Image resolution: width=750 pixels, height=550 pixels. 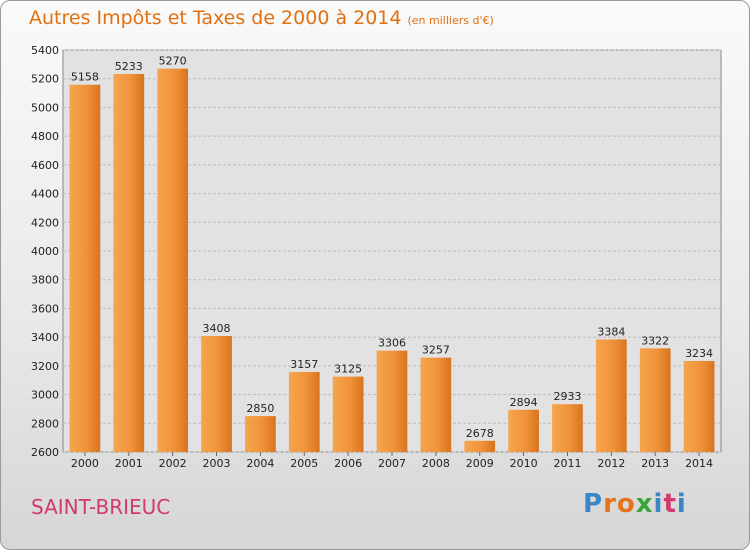 What do you see at coordinates (436, 463) in the screenshot?
I see `x-tick-label: 2008` at bounding box center [436, 463].